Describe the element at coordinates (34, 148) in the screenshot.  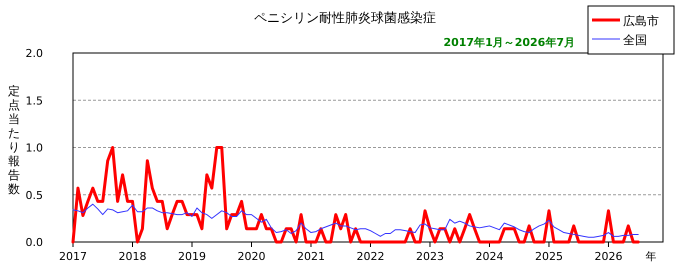
I see `y-tick-label: 1.0` at that location.